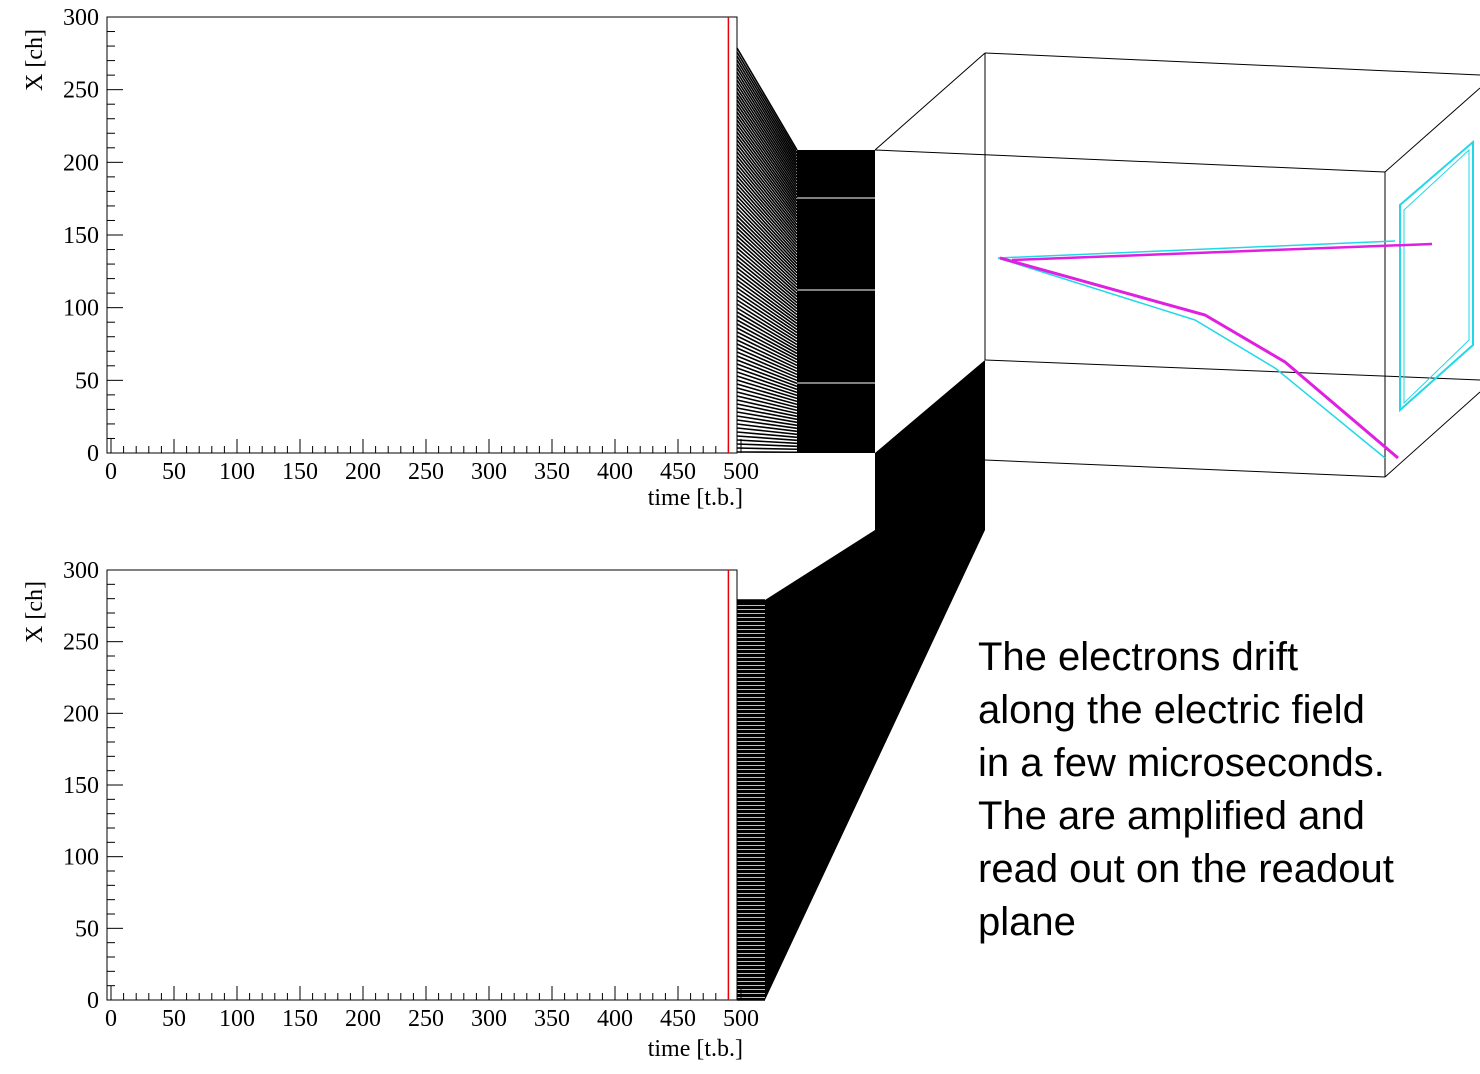 This screenshot has height=1074, width=1480. Describe the element at coordinates (1027, 922) in the screenshot. I see `annotation-line: plane` at that location.